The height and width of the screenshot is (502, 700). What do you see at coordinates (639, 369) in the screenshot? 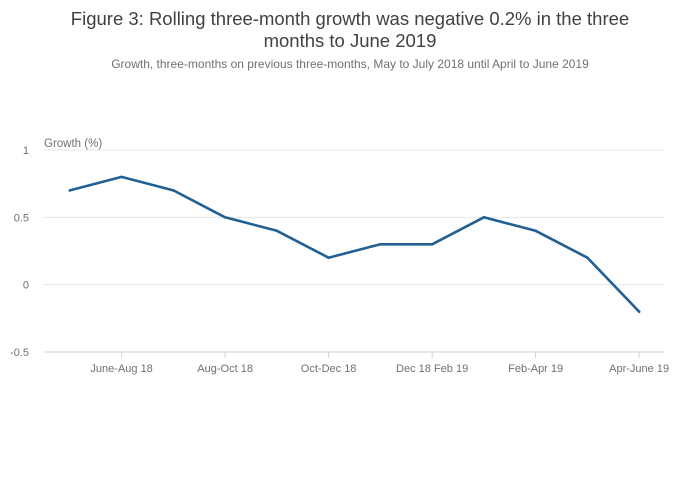
I see `x-tick-label: Apr-June 19` at bounding box center [639, 369].